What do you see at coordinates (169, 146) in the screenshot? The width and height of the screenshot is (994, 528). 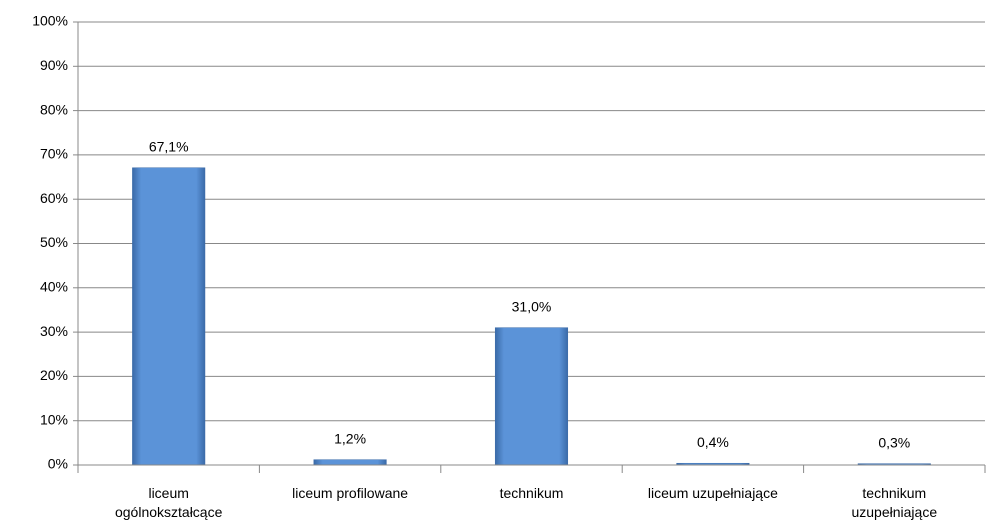 I see `value-label: 67,1%` at bounding box center [169, 146].